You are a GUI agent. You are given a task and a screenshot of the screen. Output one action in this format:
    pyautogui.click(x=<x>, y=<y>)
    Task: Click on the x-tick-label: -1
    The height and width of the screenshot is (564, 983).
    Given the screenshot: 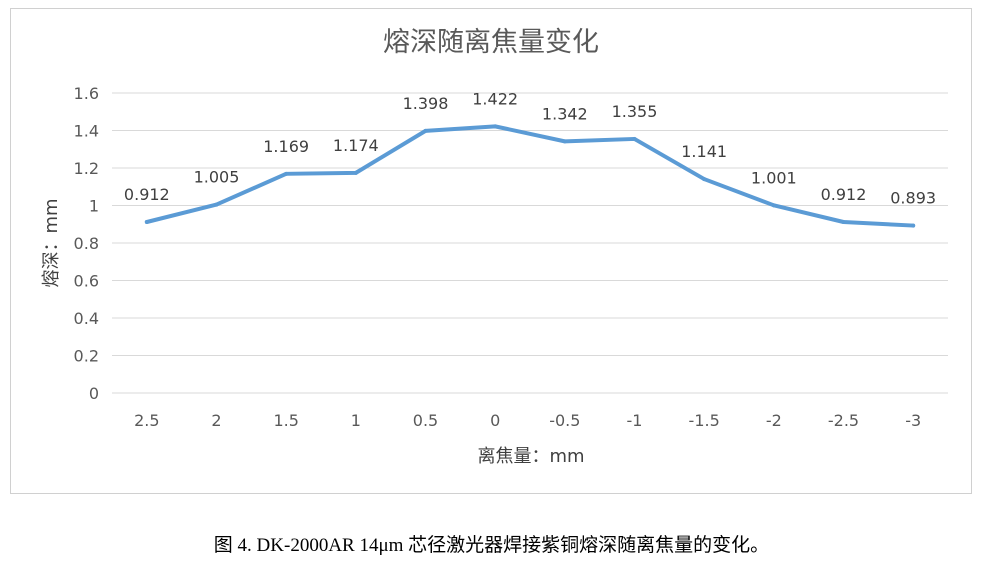 What is the action you would take?
    pyautogui.click(x=635, y=420)
    